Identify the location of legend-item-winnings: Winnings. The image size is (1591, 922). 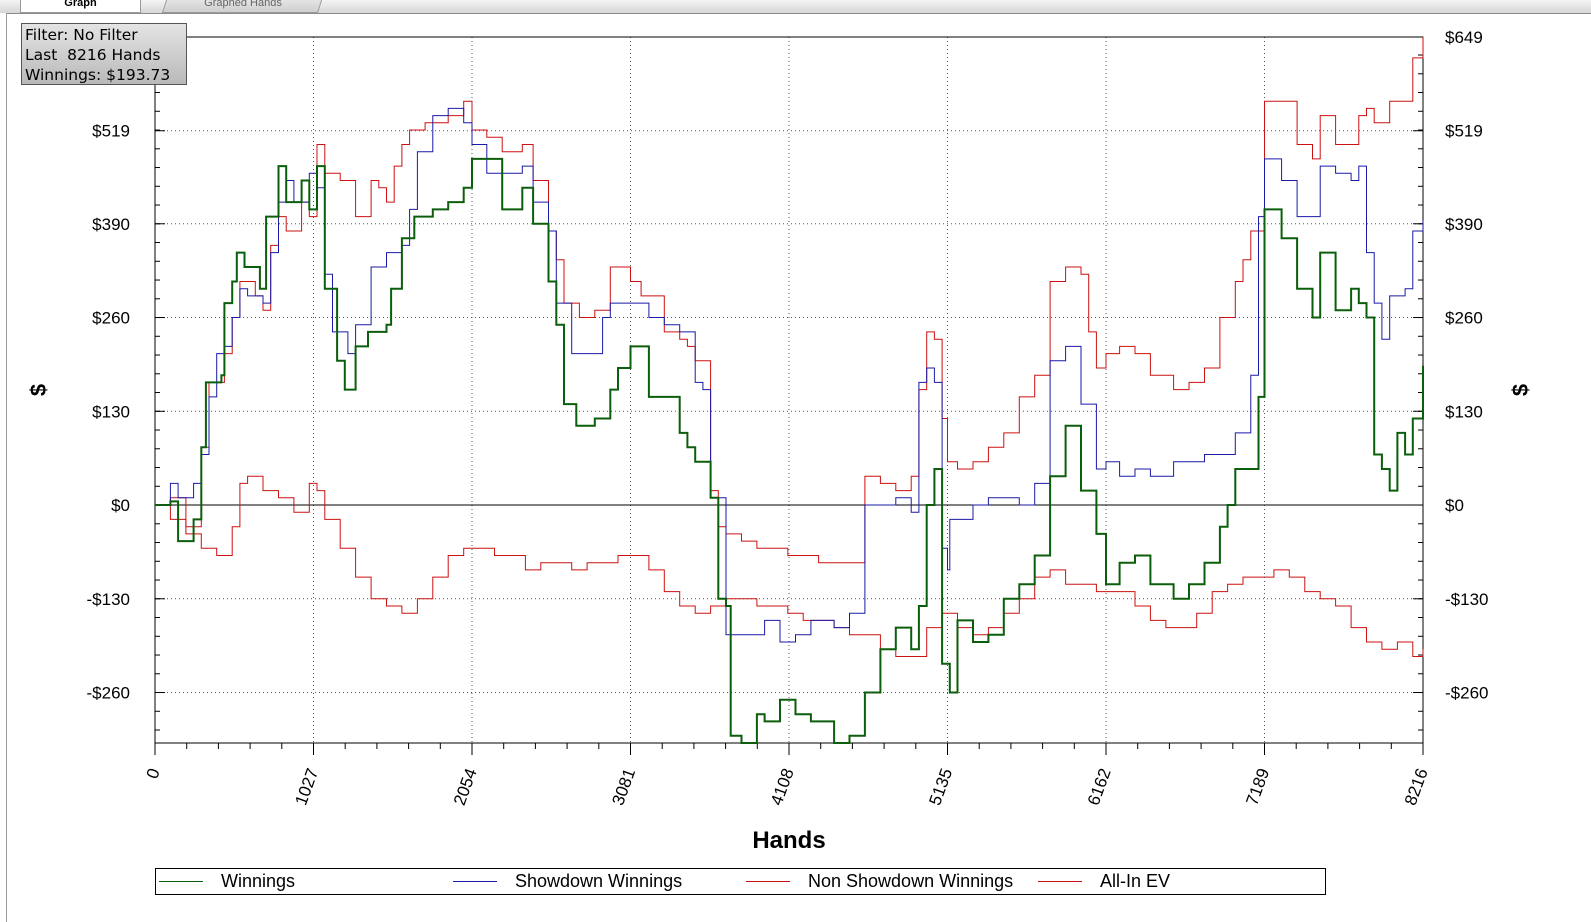
(227, 881).